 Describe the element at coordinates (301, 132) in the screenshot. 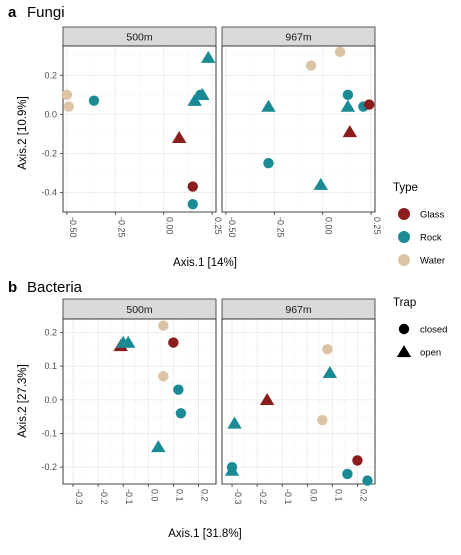

I see `facet-967m-fungi: 967m -0.50 -0.25 0.00 0.25` at that location.